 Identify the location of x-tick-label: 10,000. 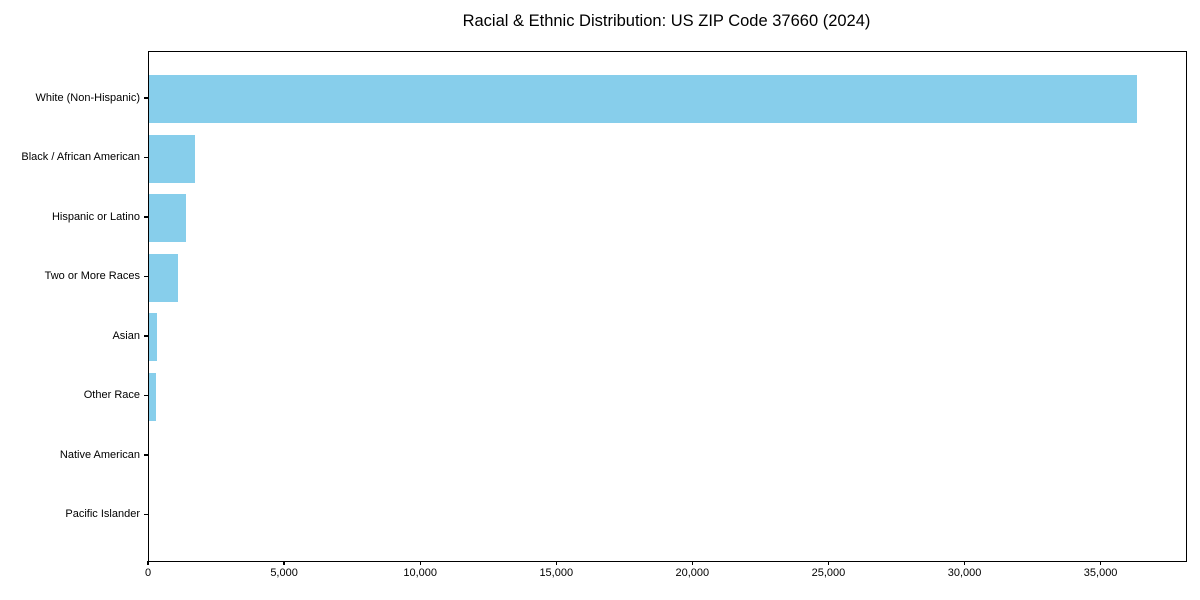
(420, 573).